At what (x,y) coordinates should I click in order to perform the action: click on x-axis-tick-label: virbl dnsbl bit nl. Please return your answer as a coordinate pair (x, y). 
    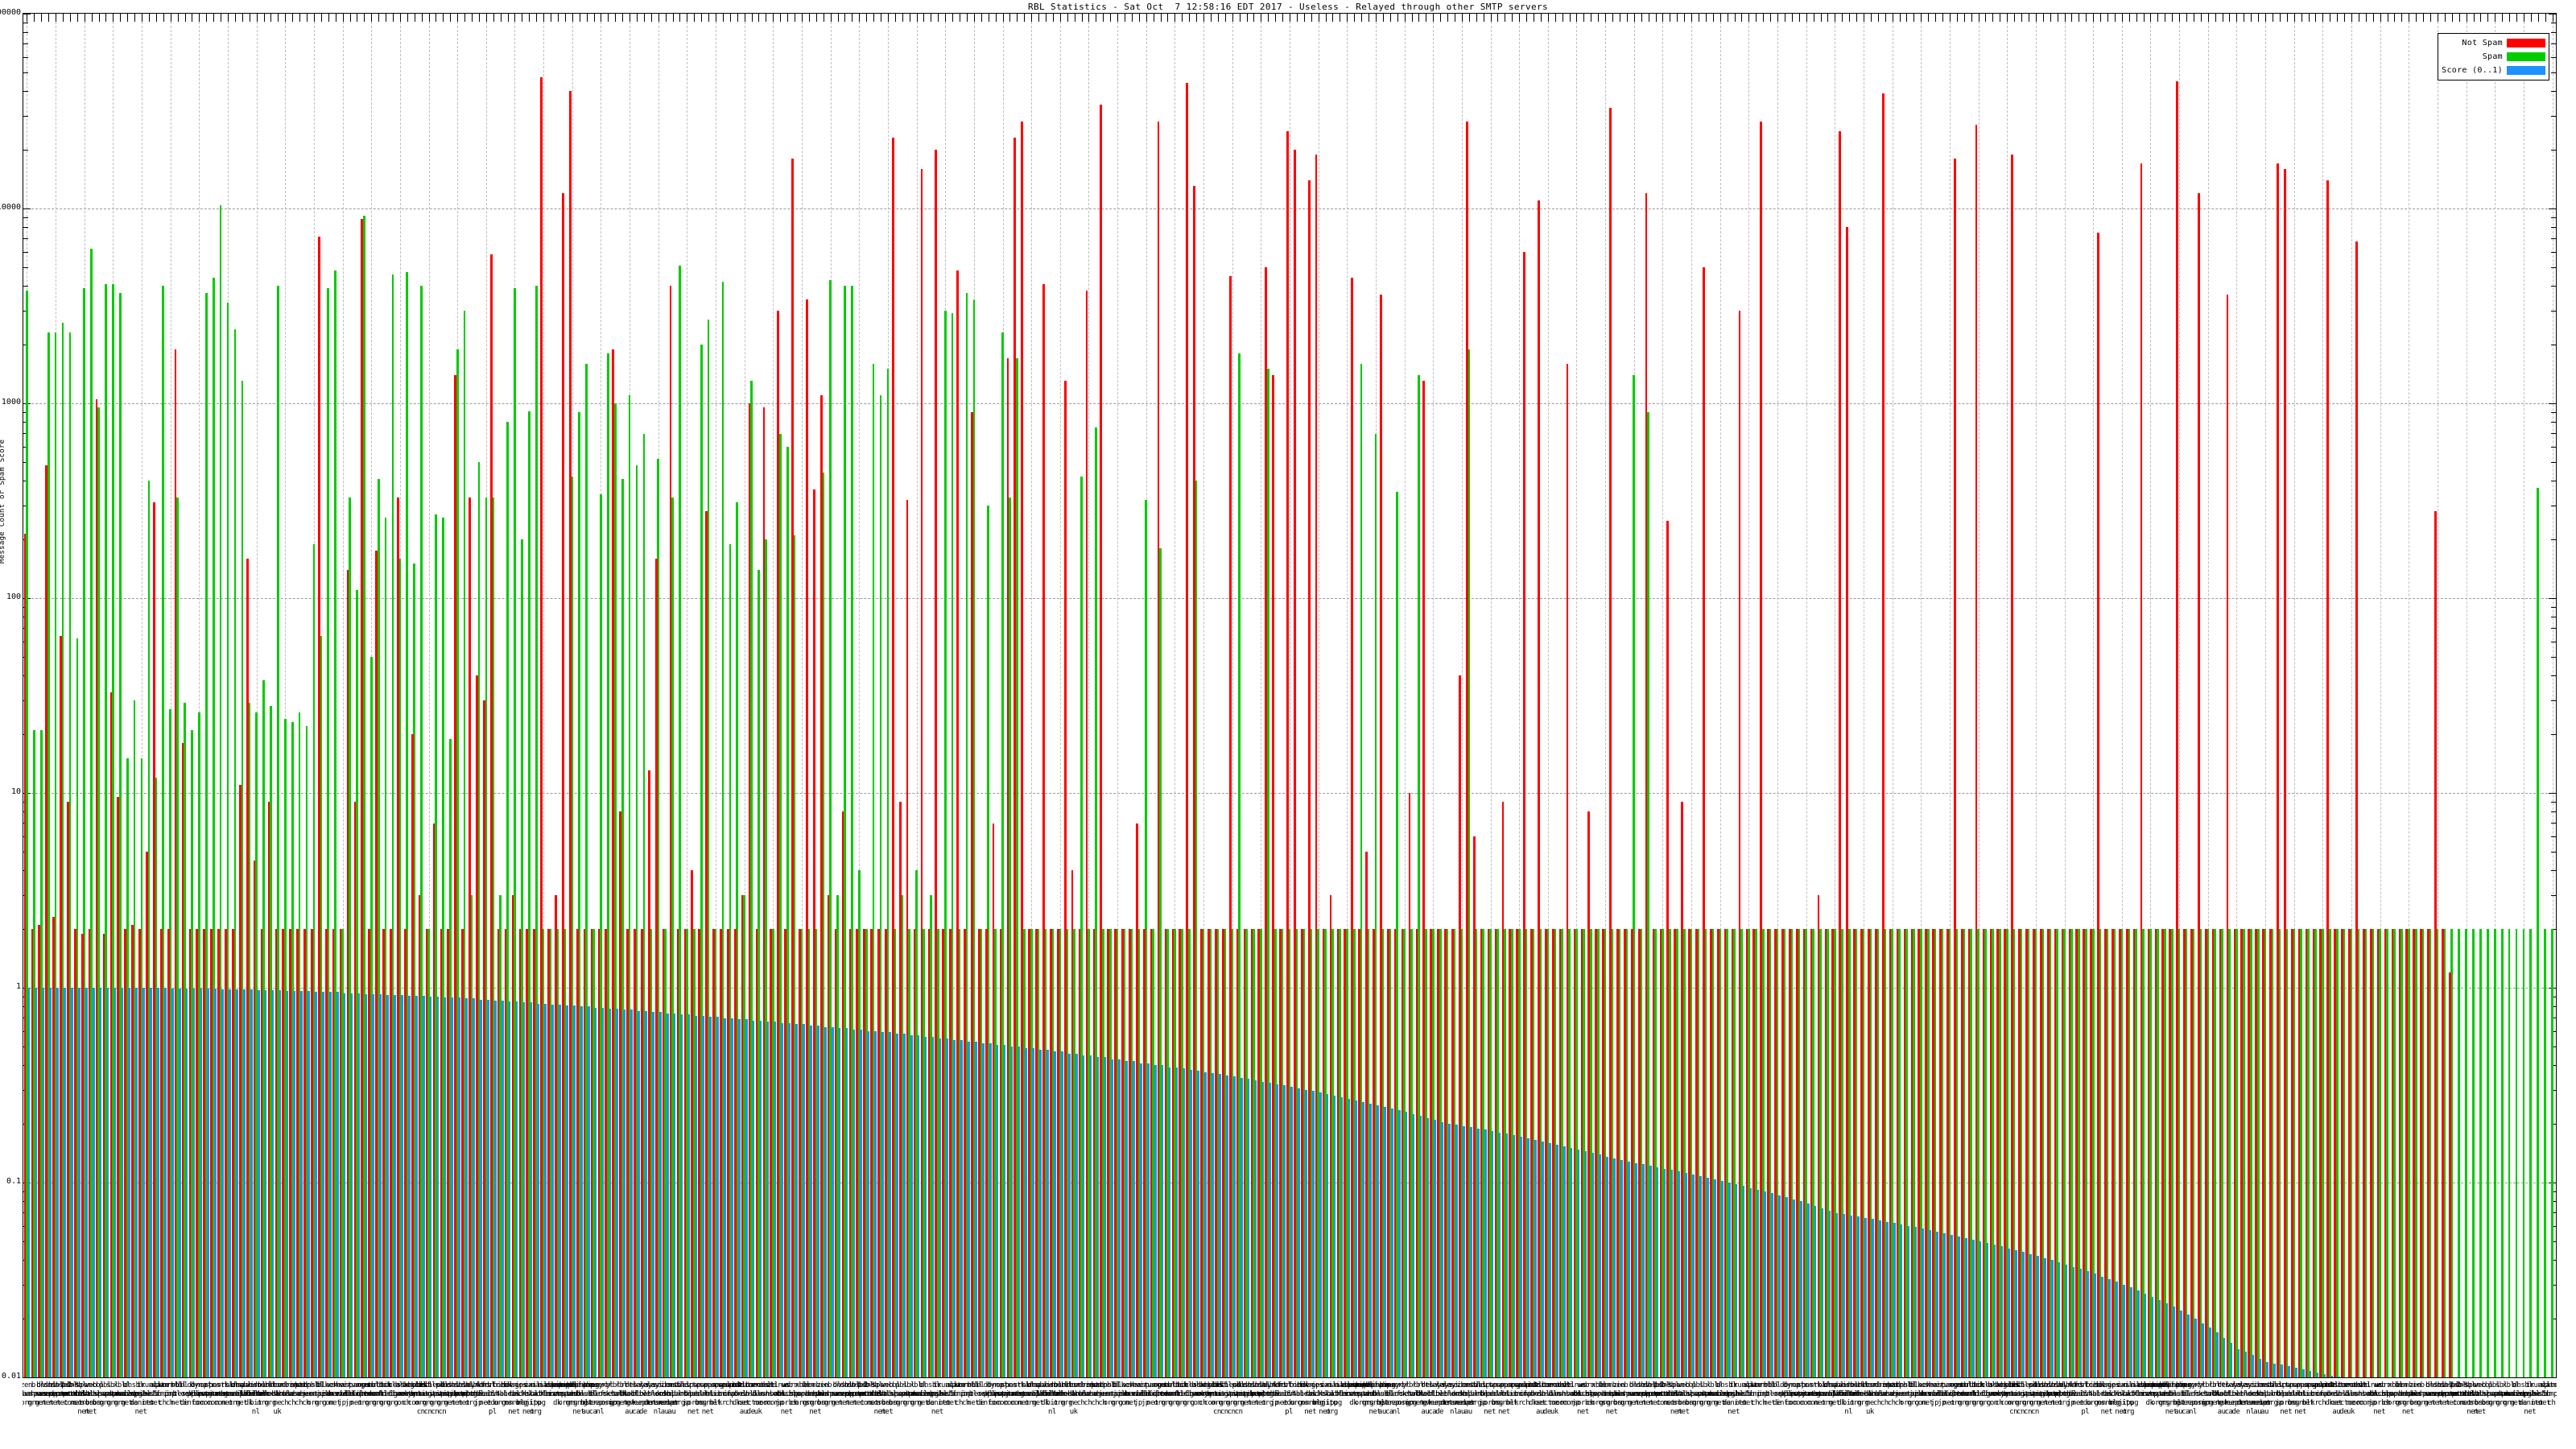
    Looking at the image, I should click on (1849, 1398).